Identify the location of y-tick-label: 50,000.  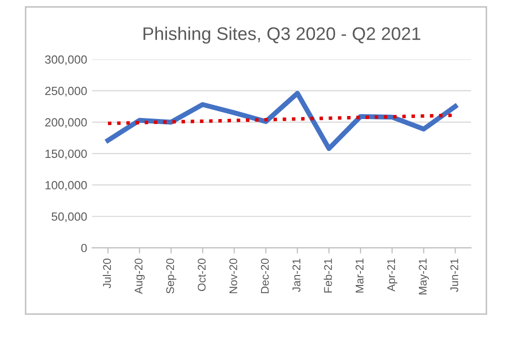
(69, 217).